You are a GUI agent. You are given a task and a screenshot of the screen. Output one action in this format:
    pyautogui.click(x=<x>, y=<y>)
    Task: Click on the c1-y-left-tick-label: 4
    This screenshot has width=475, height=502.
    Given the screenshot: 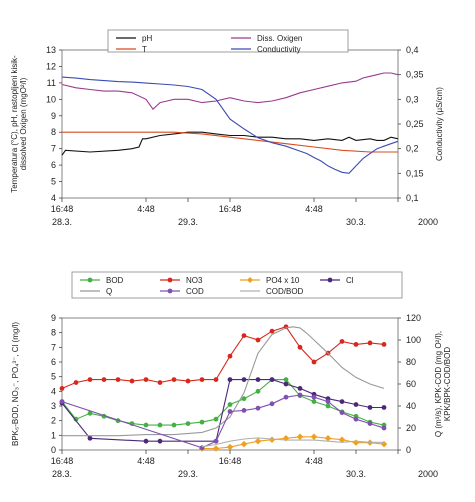 What is the action you would take?
    pyautogui.click(x=53, y=198)
    